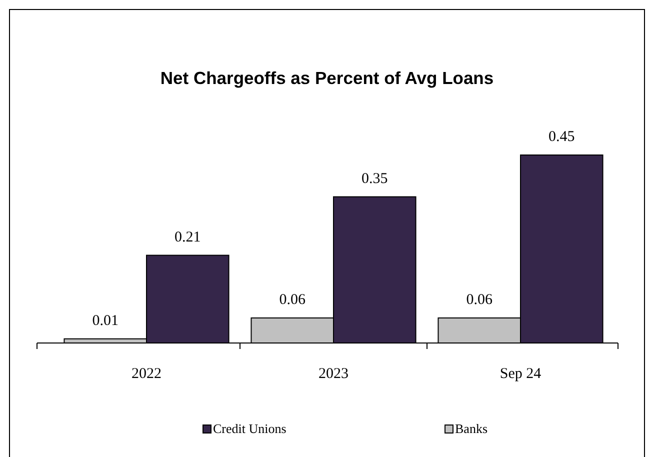  What do you see at coordinates (471, 428) in the screenshot?
I see `legend-label: Banks` at bounding box center [471, 428].